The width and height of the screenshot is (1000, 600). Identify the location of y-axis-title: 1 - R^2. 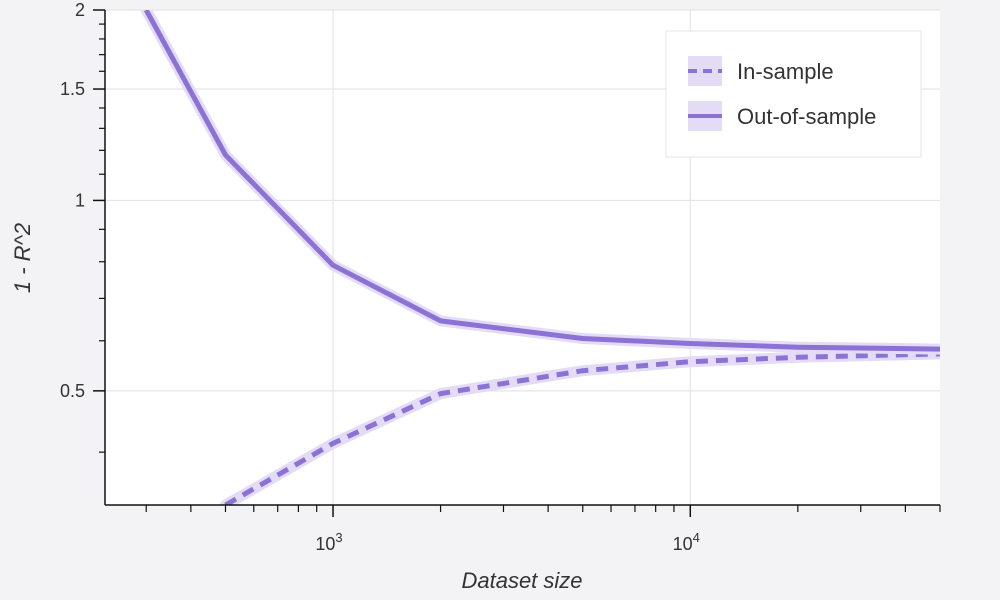
(22, 258).